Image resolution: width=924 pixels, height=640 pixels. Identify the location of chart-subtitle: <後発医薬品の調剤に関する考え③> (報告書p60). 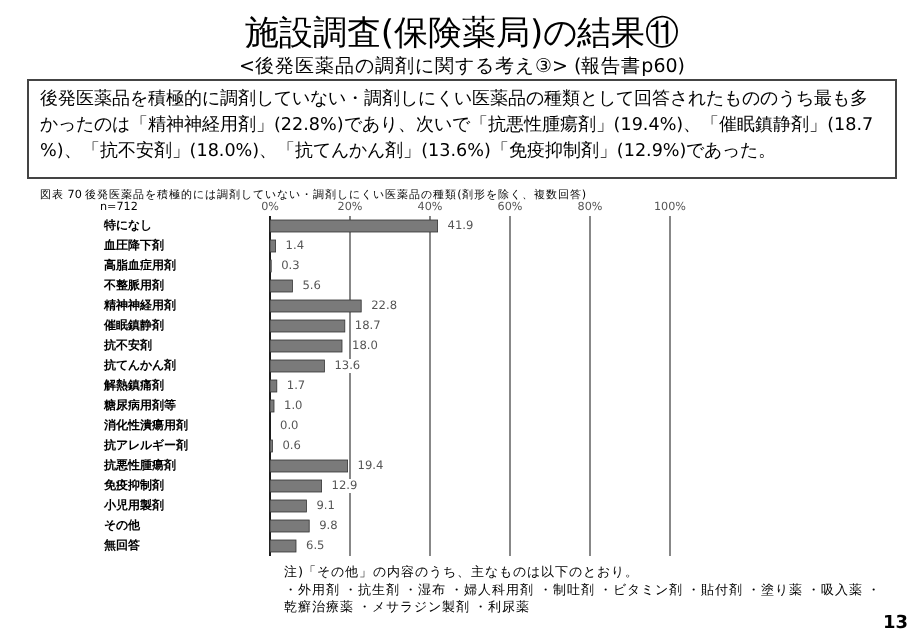
(462, 66).